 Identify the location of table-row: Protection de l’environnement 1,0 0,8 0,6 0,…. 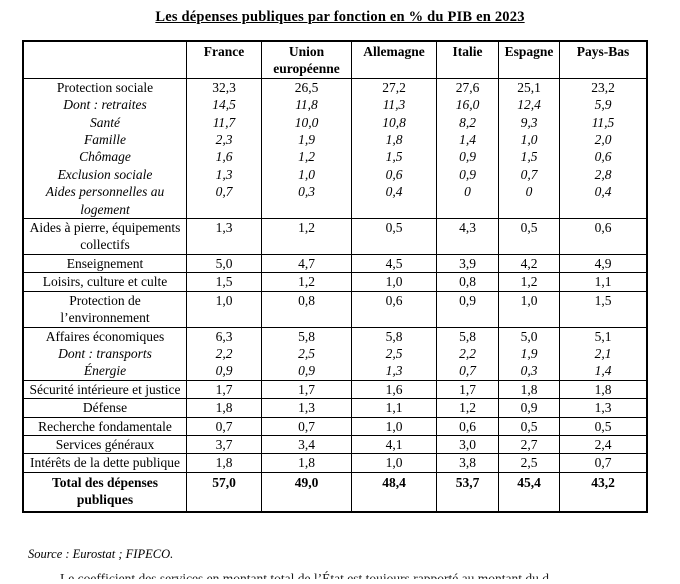
(335, 309).